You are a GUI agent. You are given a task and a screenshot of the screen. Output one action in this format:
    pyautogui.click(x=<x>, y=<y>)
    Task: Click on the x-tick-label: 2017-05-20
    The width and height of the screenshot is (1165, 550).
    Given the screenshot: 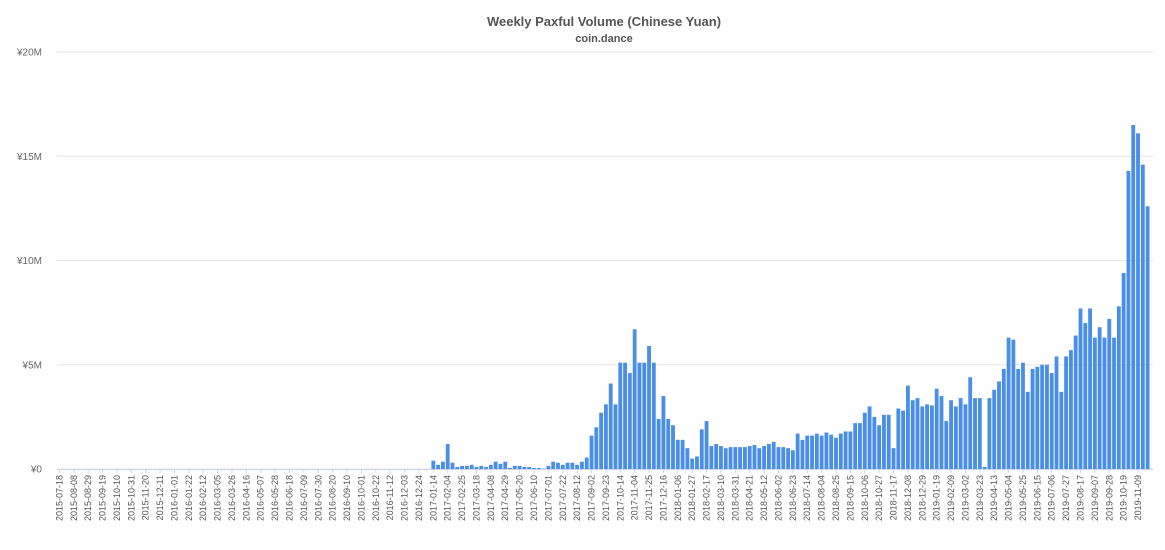 What is the action you would take?
    pyautogui.click(x=520, y=498)
    